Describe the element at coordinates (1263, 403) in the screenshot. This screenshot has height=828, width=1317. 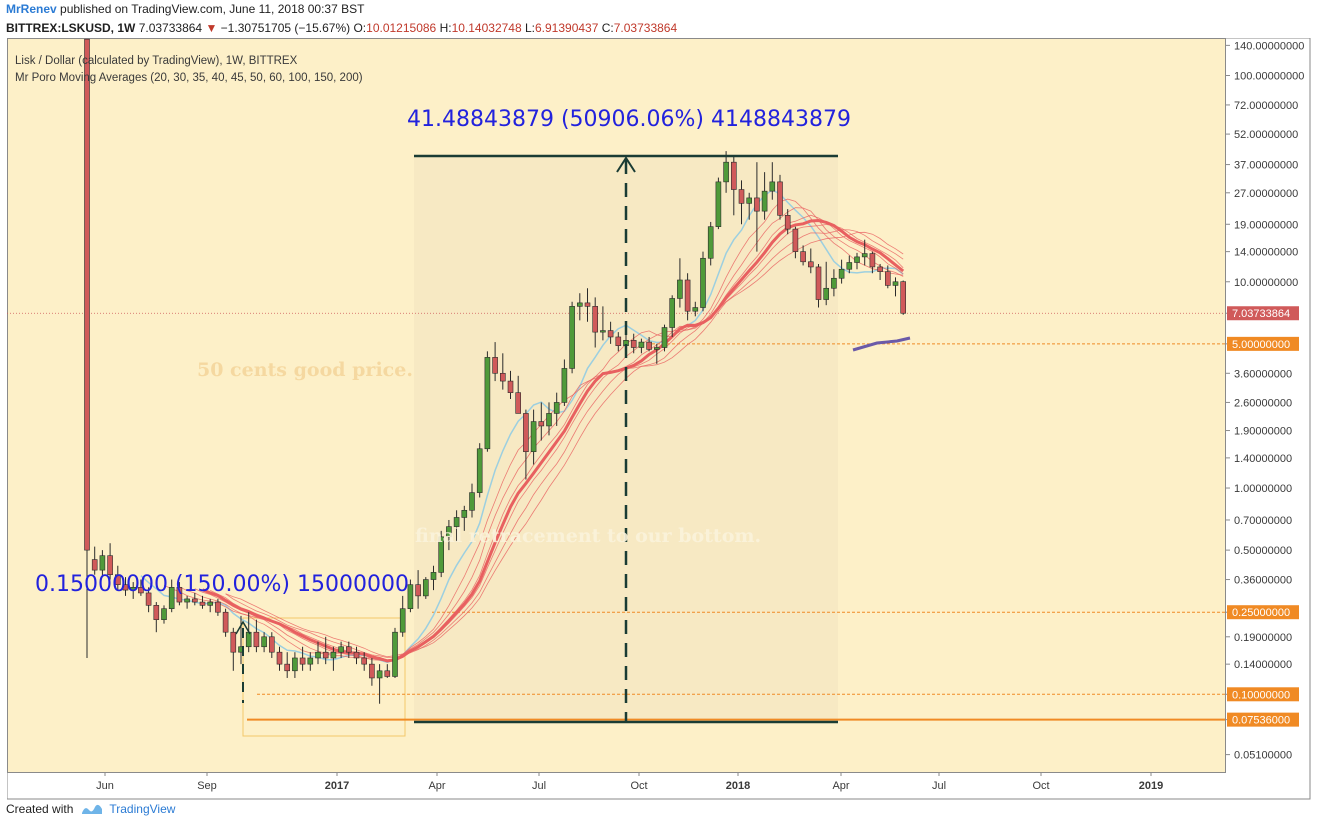
I see `y-tick-label: 2.60000000` at that location.